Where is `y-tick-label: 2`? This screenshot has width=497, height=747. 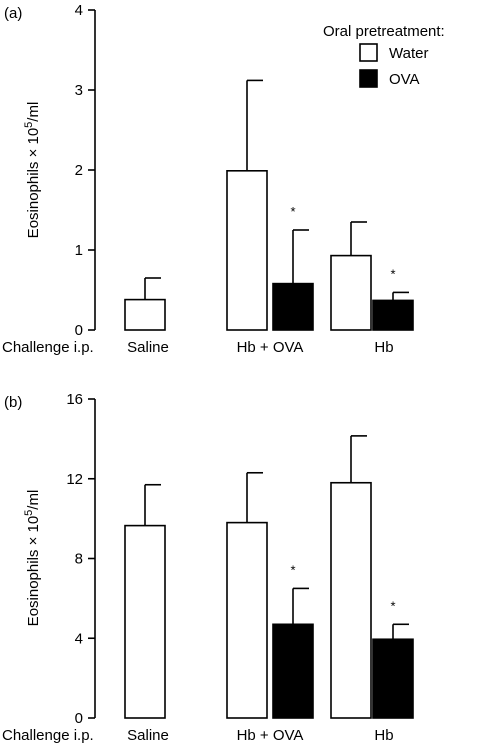 y-tick-label: 2 is located at coordinates (79, 170).